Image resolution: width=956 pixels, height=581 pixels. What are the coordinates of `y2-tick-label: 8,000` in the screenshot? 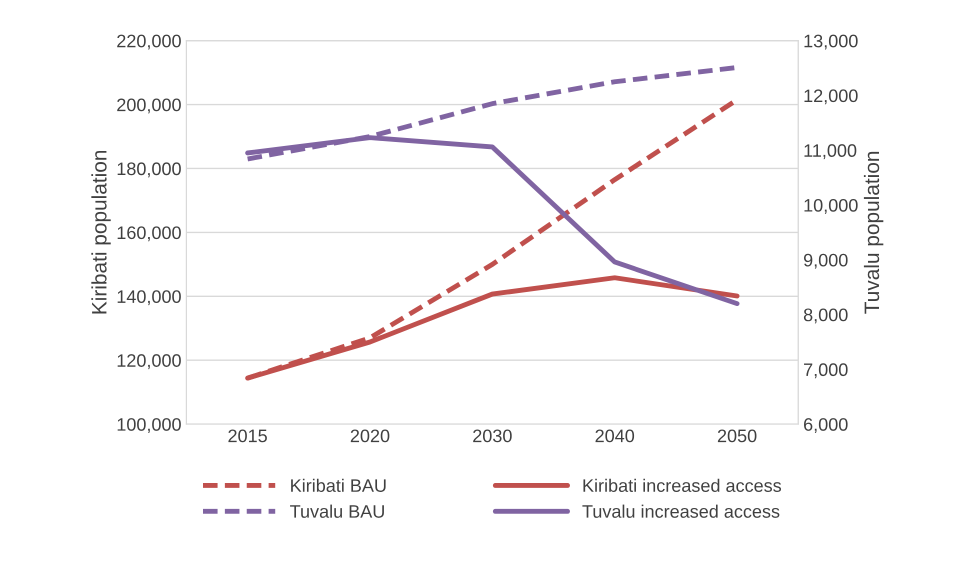 It's located at (826, 316).